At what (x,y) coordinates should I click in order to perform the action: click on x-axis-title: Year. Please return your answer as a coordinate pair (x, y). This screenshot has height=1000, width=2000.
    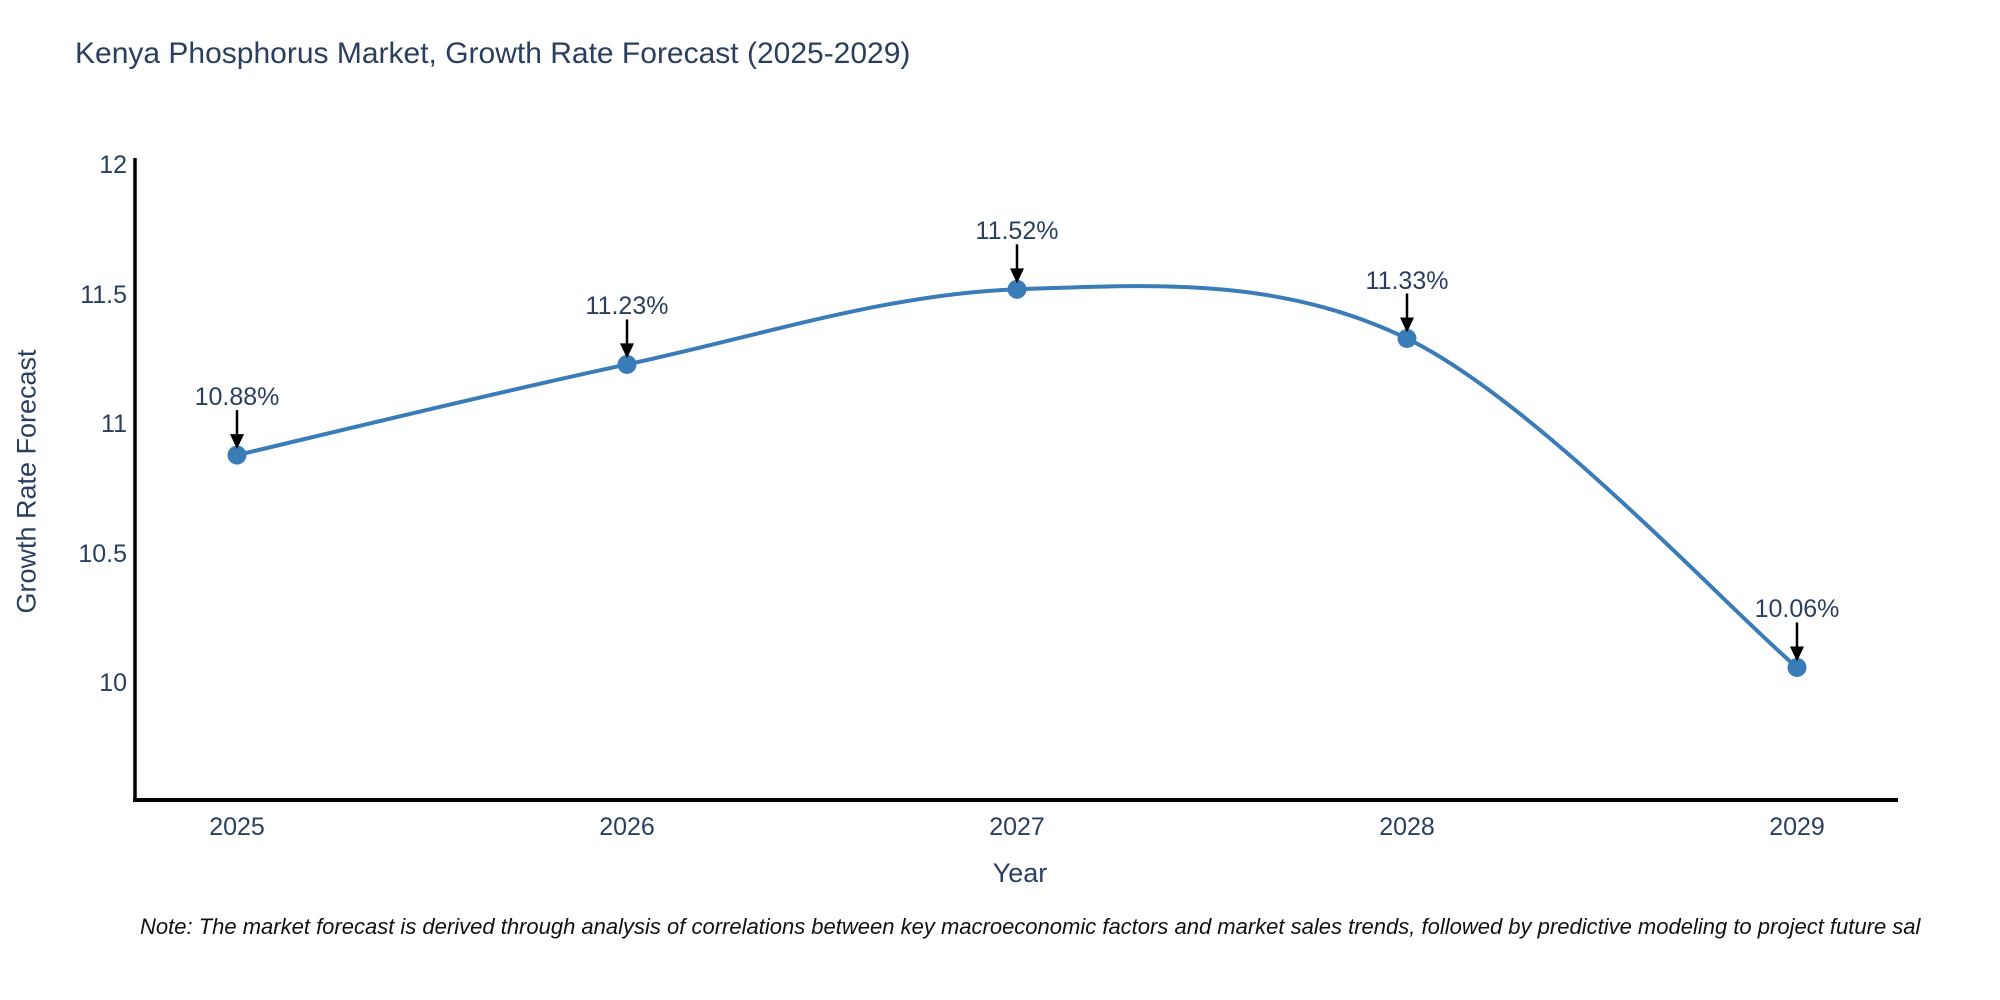
    Looking at the image, I should click on (1020, 873).